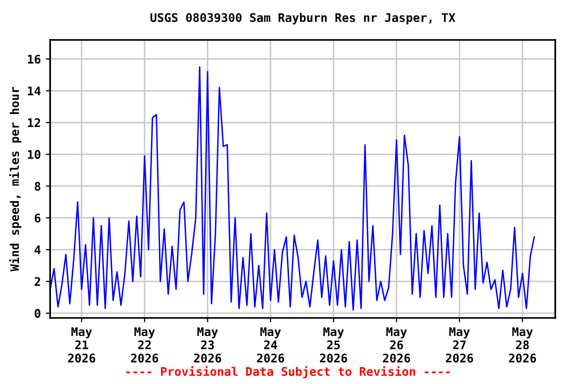 The width and height of the screenshot is (576, 384). I want to click on x-tick-label: May 21 2026, so click(82, 345).